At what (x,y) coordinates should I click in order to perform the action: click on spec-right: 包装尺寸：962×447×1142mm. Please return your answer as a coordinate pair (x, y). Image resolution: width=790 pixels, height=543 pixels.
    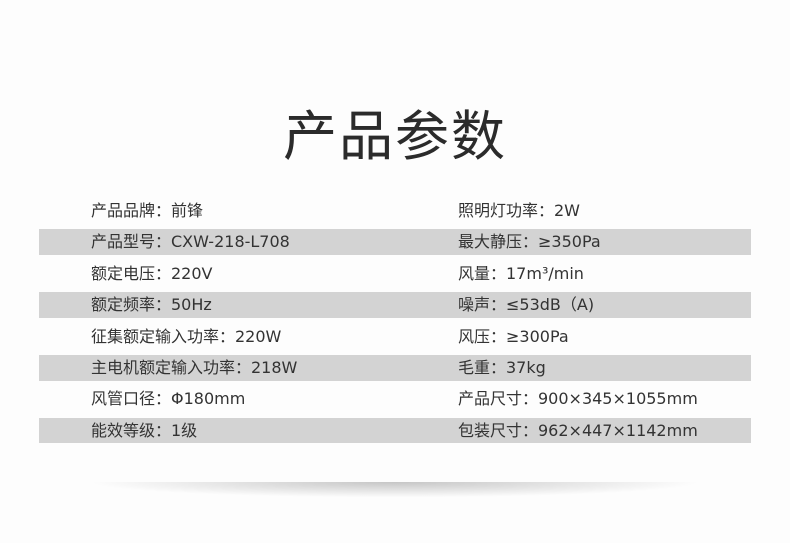
    Looking at the image, I should click on (578, 430).